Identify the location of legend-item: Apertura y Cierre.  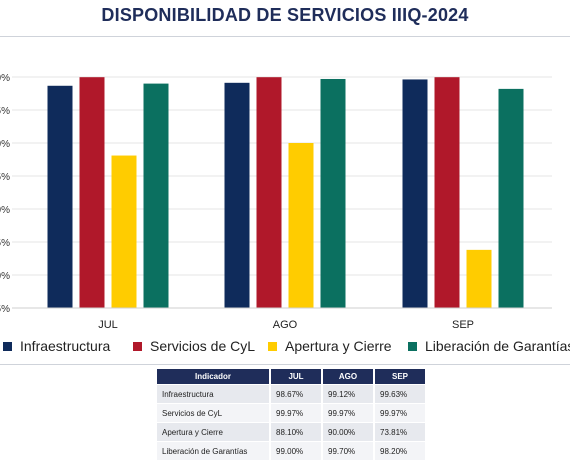
(330, 346).